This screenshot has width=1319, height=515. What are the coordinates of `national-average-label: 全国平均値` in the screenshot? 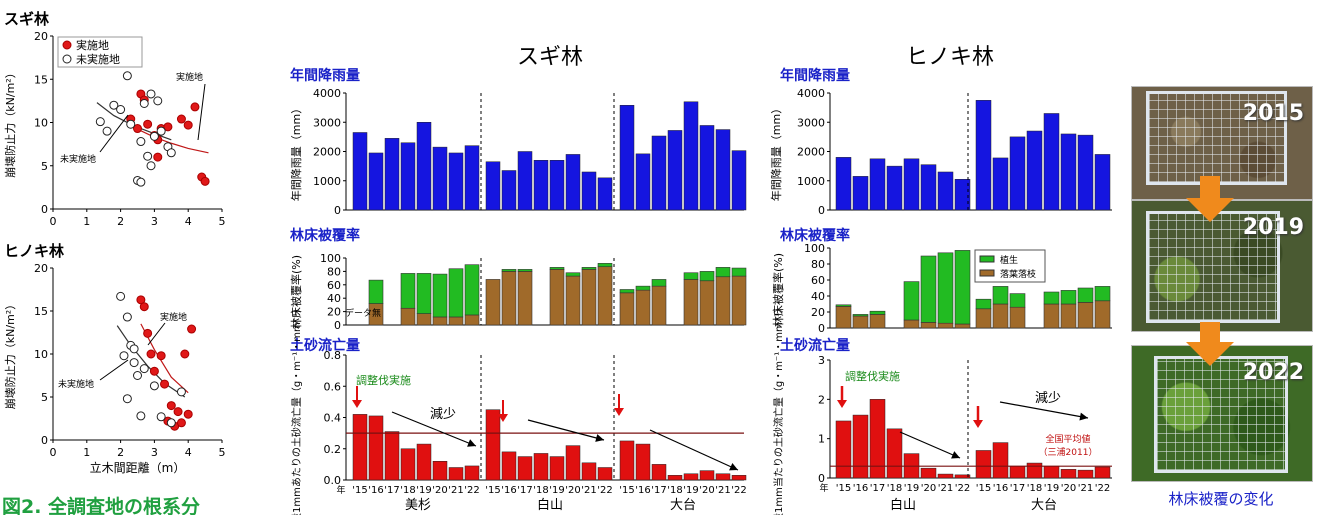 It's located at (1067, 439).